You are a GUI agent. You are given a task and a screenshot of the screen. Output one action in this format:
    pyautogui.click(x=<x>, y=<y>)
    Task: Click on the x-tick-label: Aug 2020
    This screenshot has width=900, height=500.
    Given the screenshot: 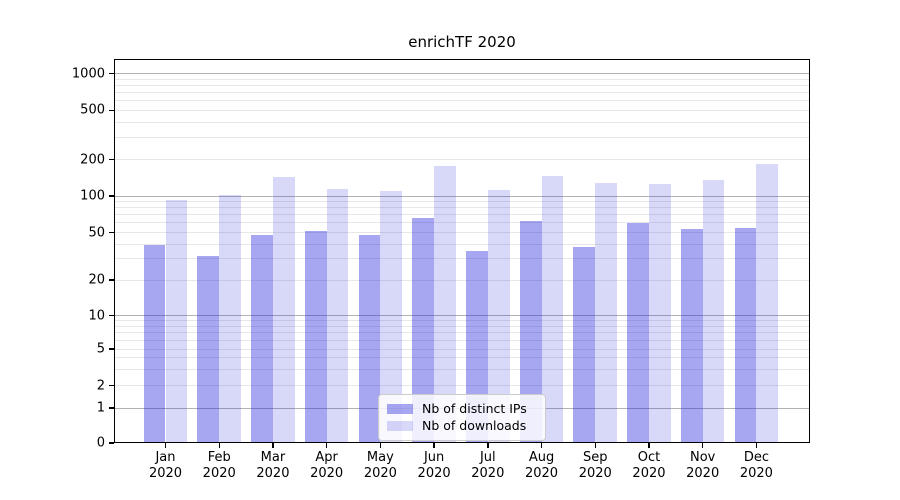 What is the action you would take?
    pyautogui.click(x=541, y=466)
    